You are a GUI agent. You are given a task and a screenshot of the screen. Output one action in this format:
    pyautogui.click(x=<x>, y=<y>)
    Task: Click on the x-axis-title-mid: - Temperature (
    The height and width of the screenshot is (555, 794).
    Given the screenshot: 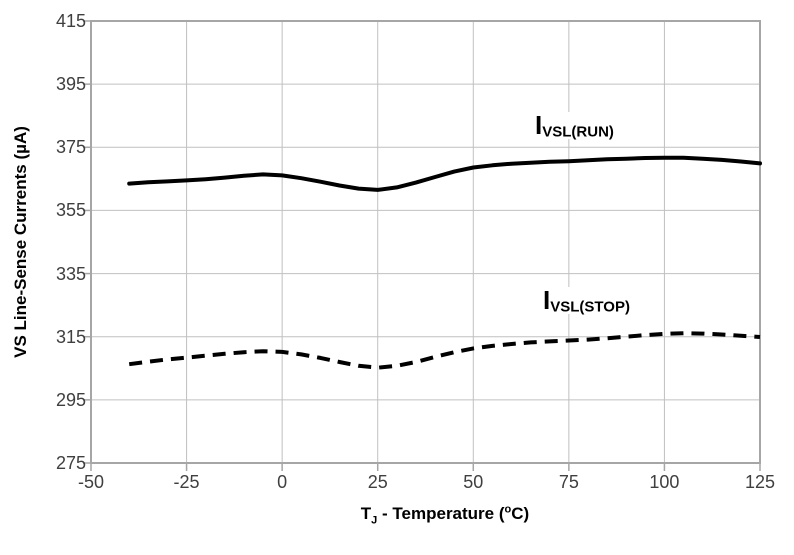 What is the action you would take?
    pyautogui.click(x=441, y=513)
    